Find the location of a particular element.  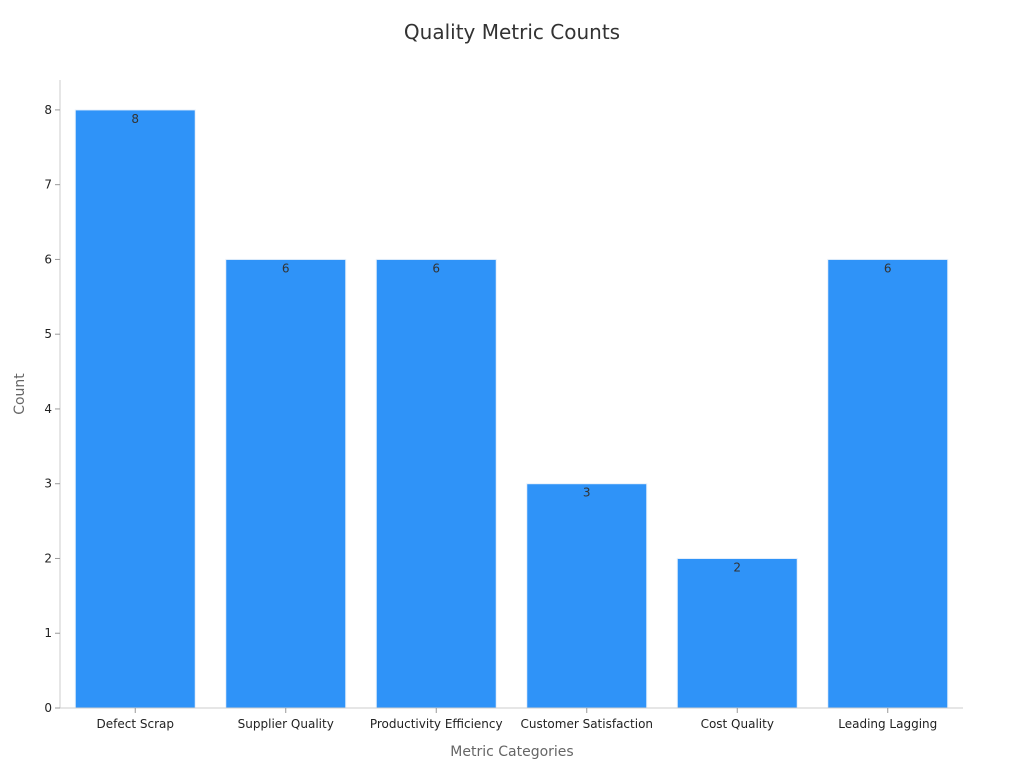

bar-productivity-efficiency is located at coordinates (436, 483).